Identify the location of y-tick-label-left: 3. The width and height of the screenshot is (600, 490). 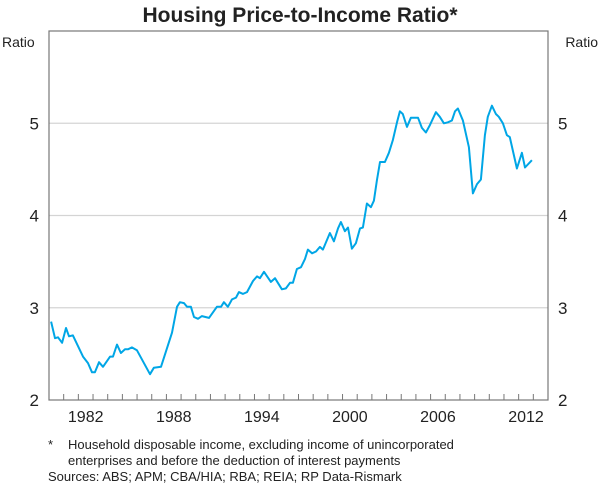
(34, 308).